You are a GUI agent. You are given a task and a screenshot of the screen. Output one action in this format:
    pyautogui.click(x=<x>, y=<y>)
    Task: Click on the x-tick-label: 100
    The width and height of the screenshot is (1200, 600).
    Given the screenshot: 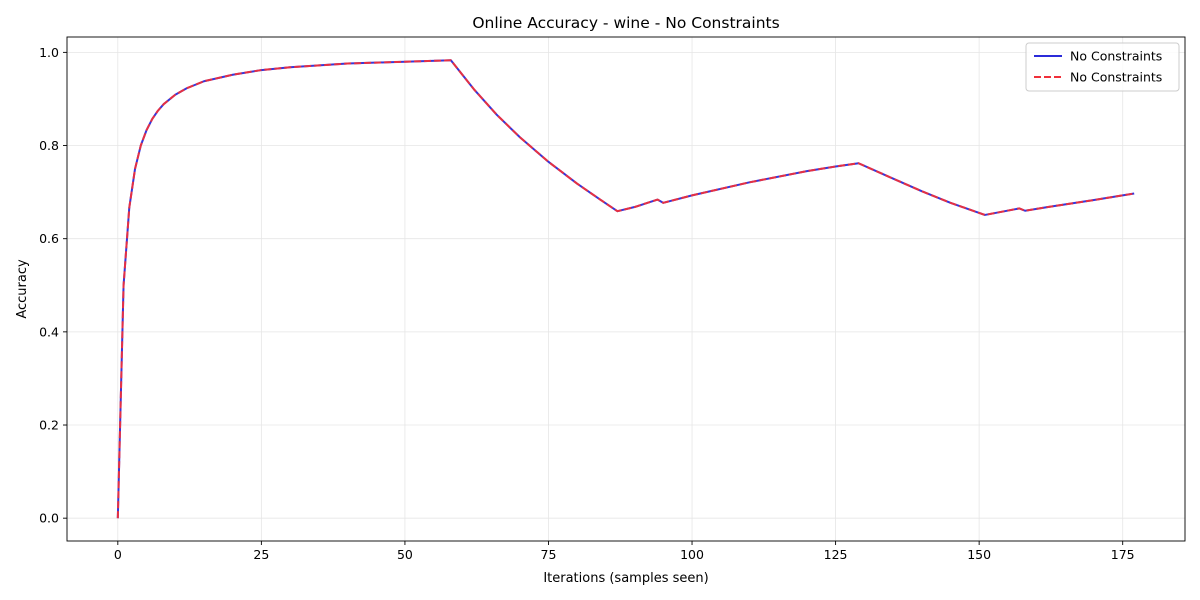 What is the action you would take?
    pyautogui.click(x=692, y=554)
    